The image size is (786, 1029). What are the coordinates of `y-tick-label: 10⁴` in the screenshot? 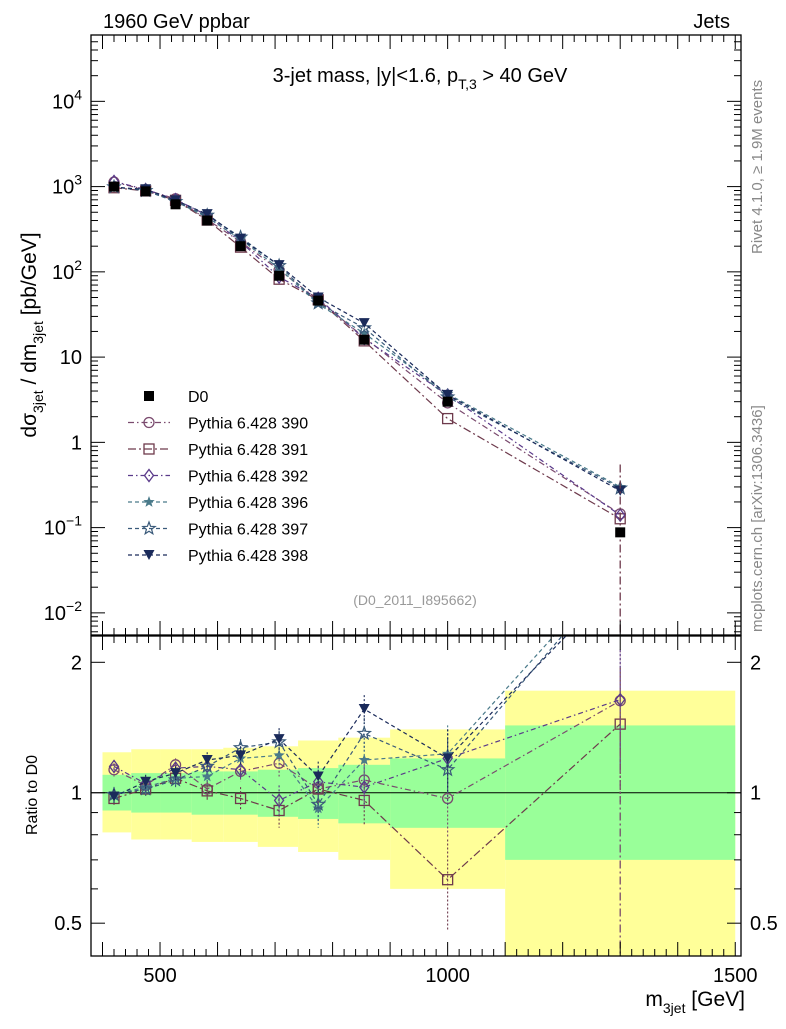 It's located at (67, 99).